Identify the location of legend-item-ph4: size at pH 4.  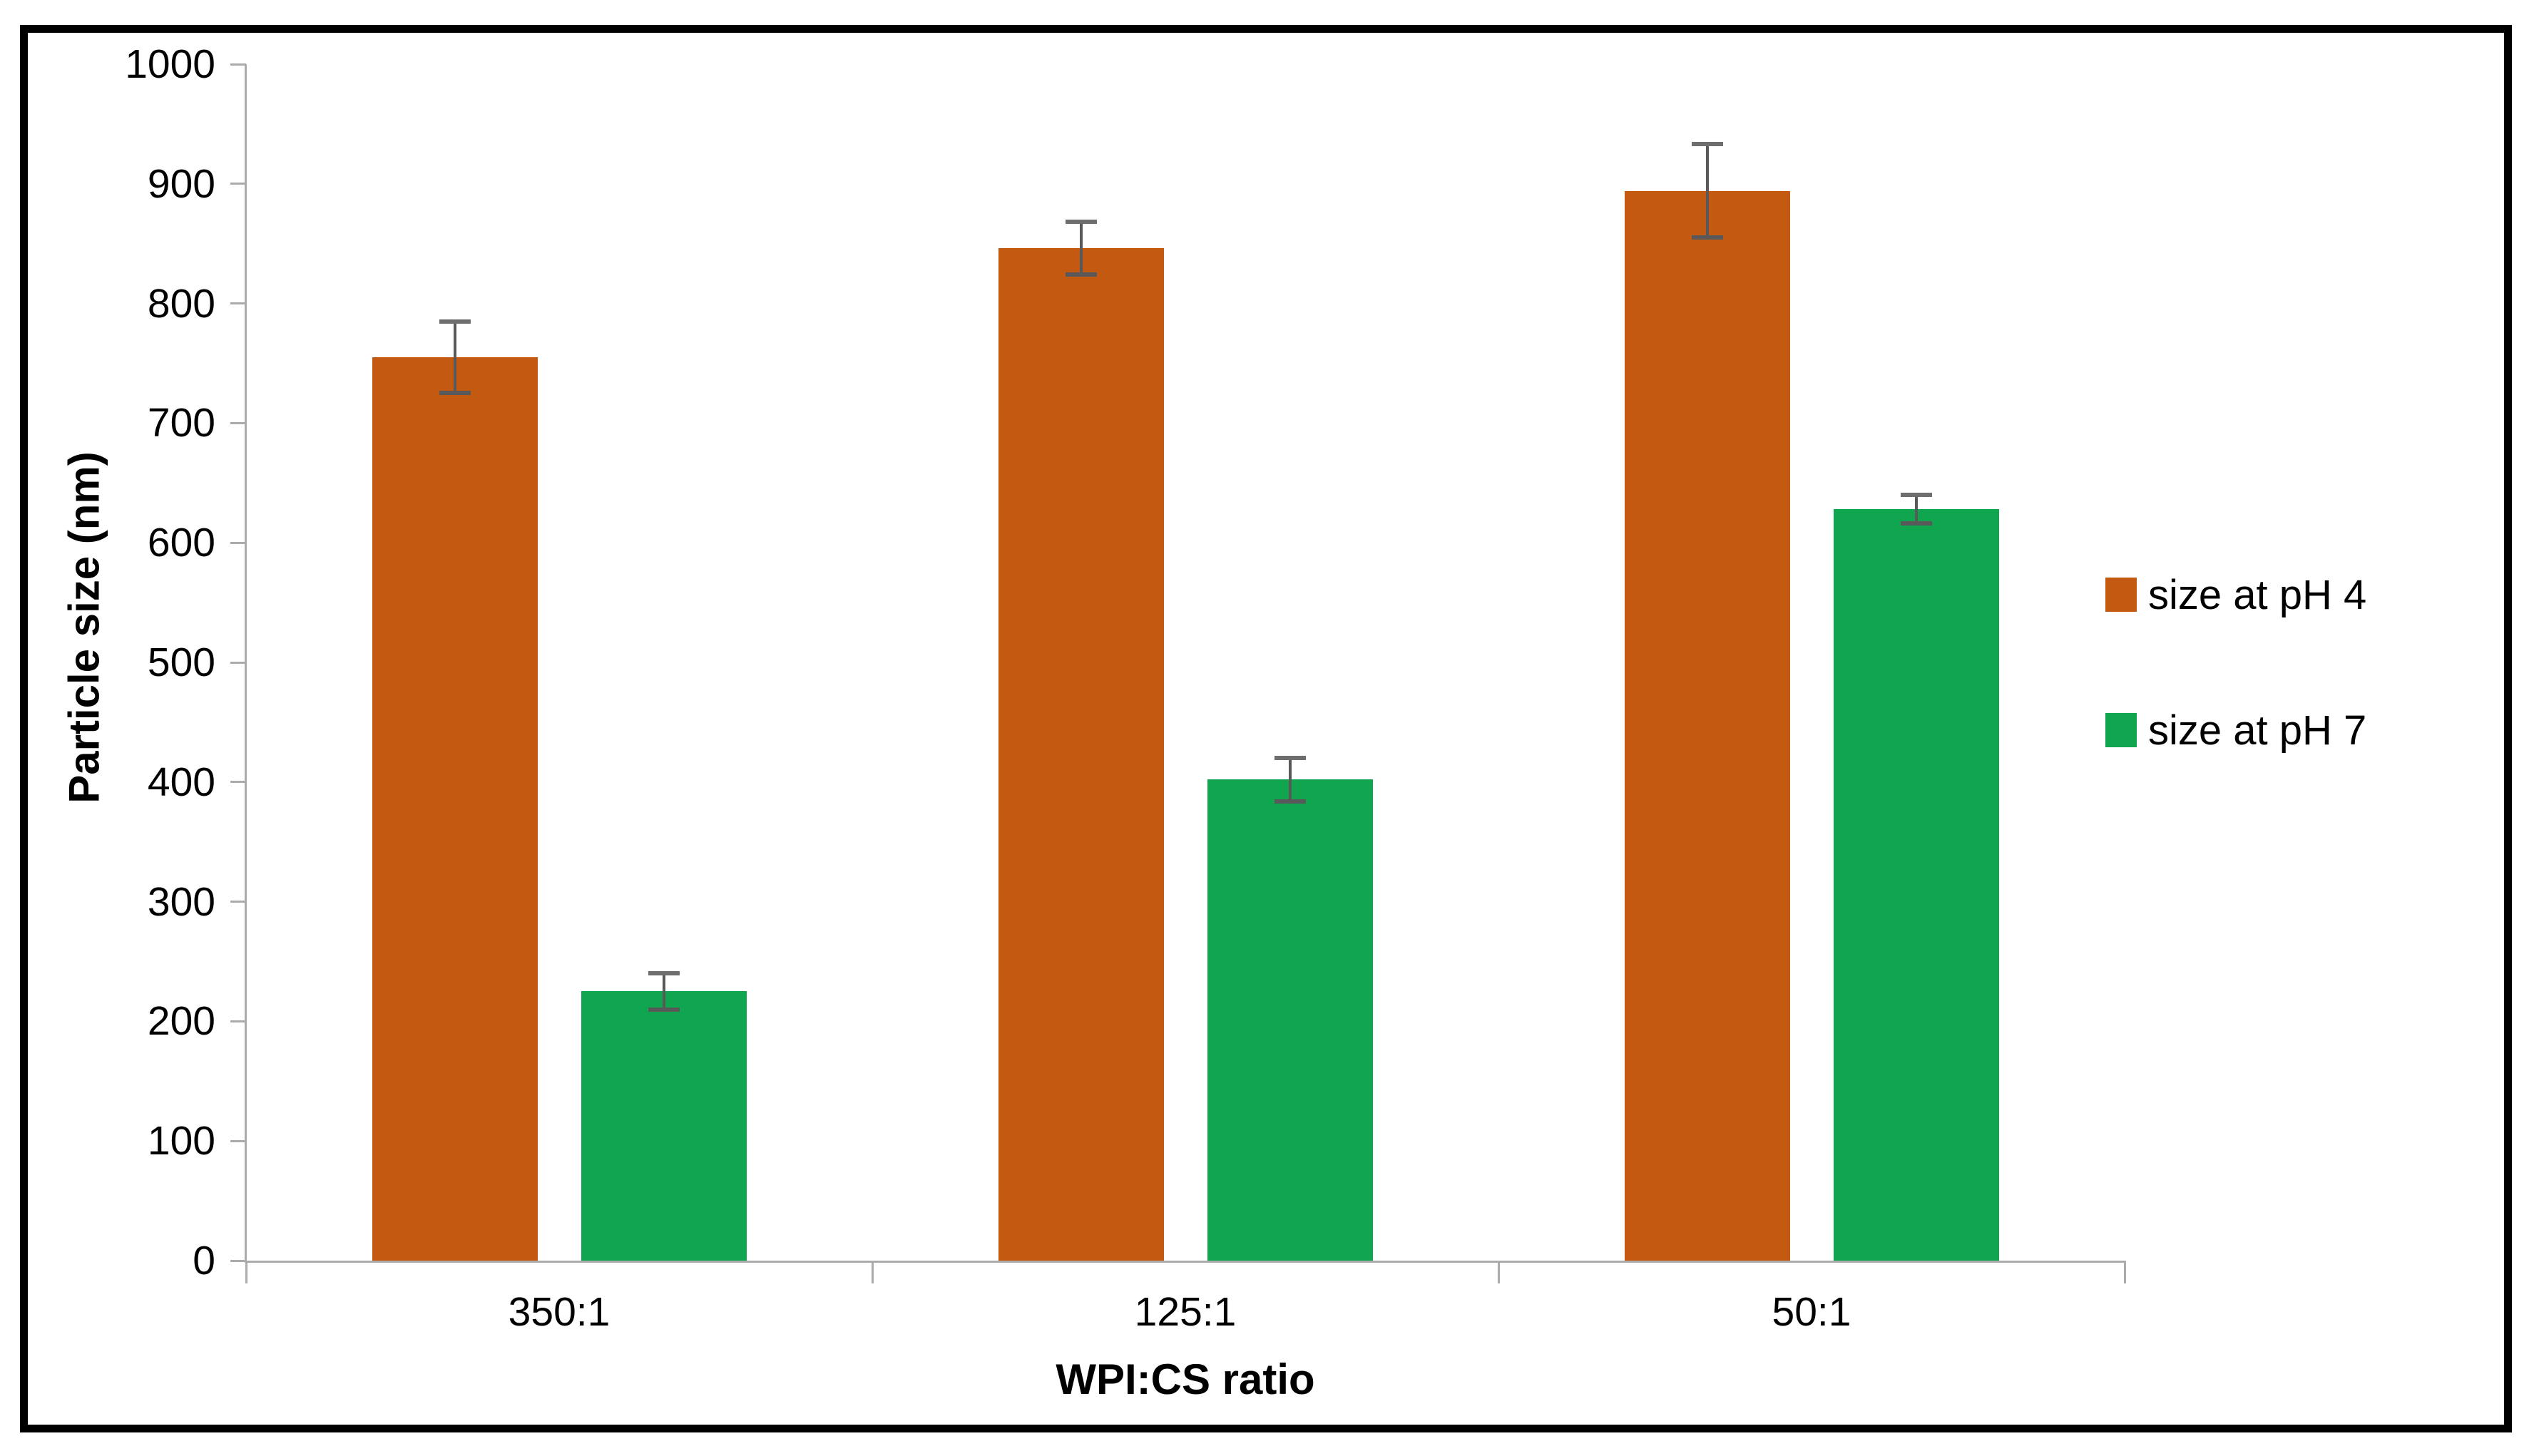
(2236, 594).